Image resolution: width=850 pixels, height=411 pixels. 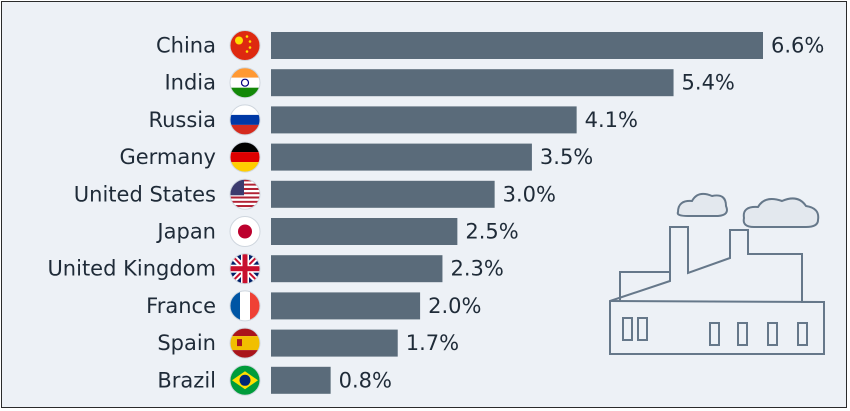 What do you see at coordinates (529, 194) in the screenshot?
I see `value-label-united-states: 3.0%` at bounding box center [529, 194].